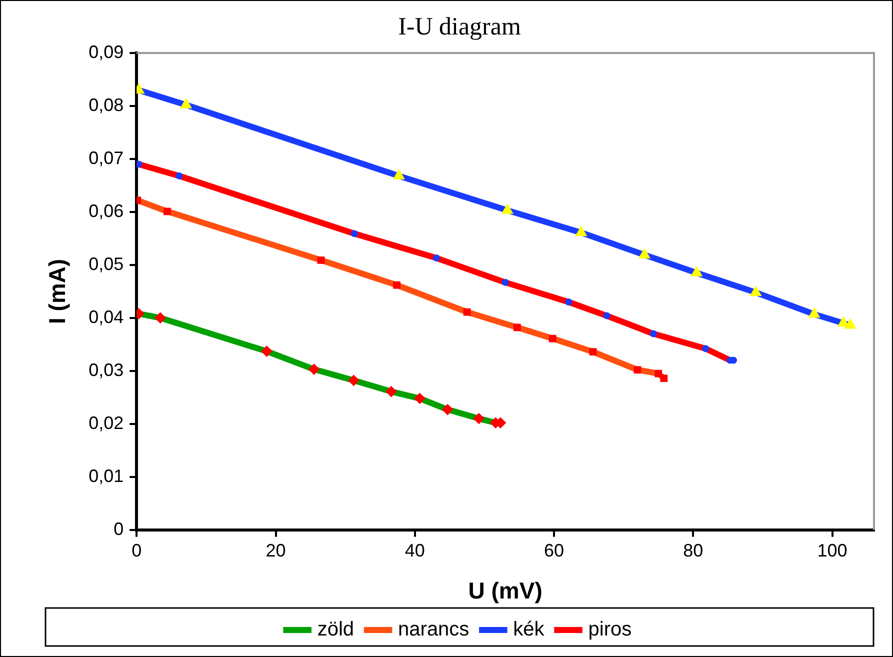 Image resolution: width=893 pixels, height=657 pixels. I want to click on legend-label: zöld, so click(335, 629).